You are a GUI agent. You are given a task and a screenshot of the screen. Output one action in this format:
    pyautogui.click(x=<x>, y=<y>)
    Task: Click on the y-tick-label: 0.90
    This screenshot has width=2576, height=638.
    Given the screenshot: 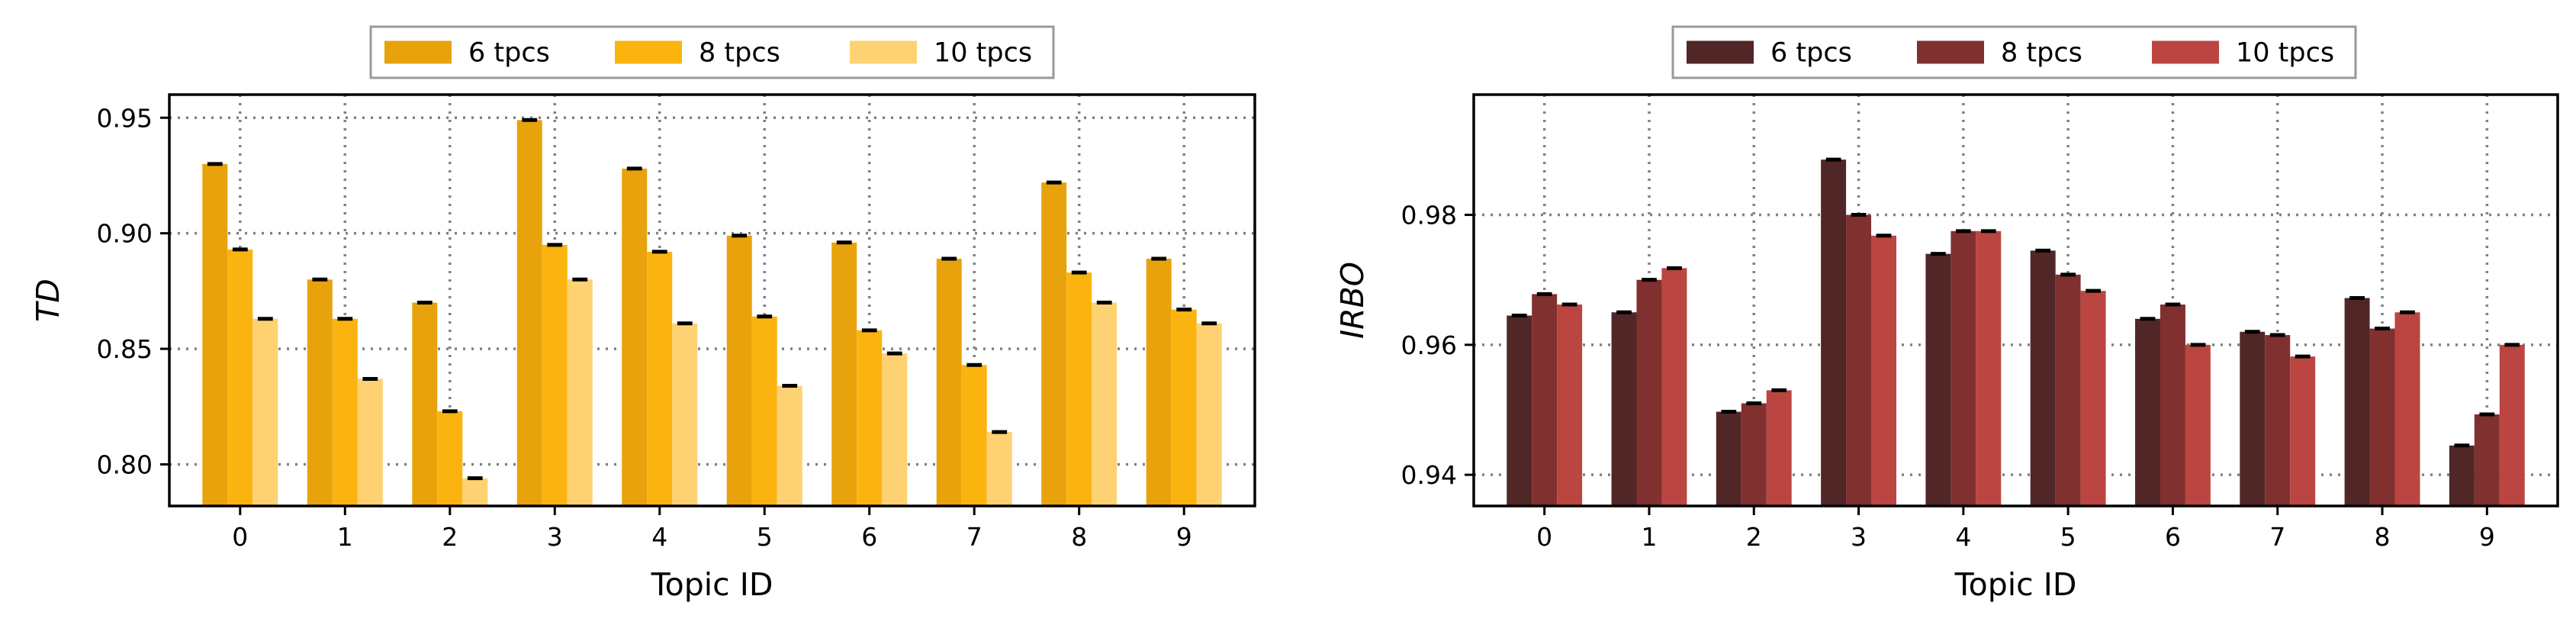 What is the action you would take?
    pyautogui.click(x=125, y=234)
    